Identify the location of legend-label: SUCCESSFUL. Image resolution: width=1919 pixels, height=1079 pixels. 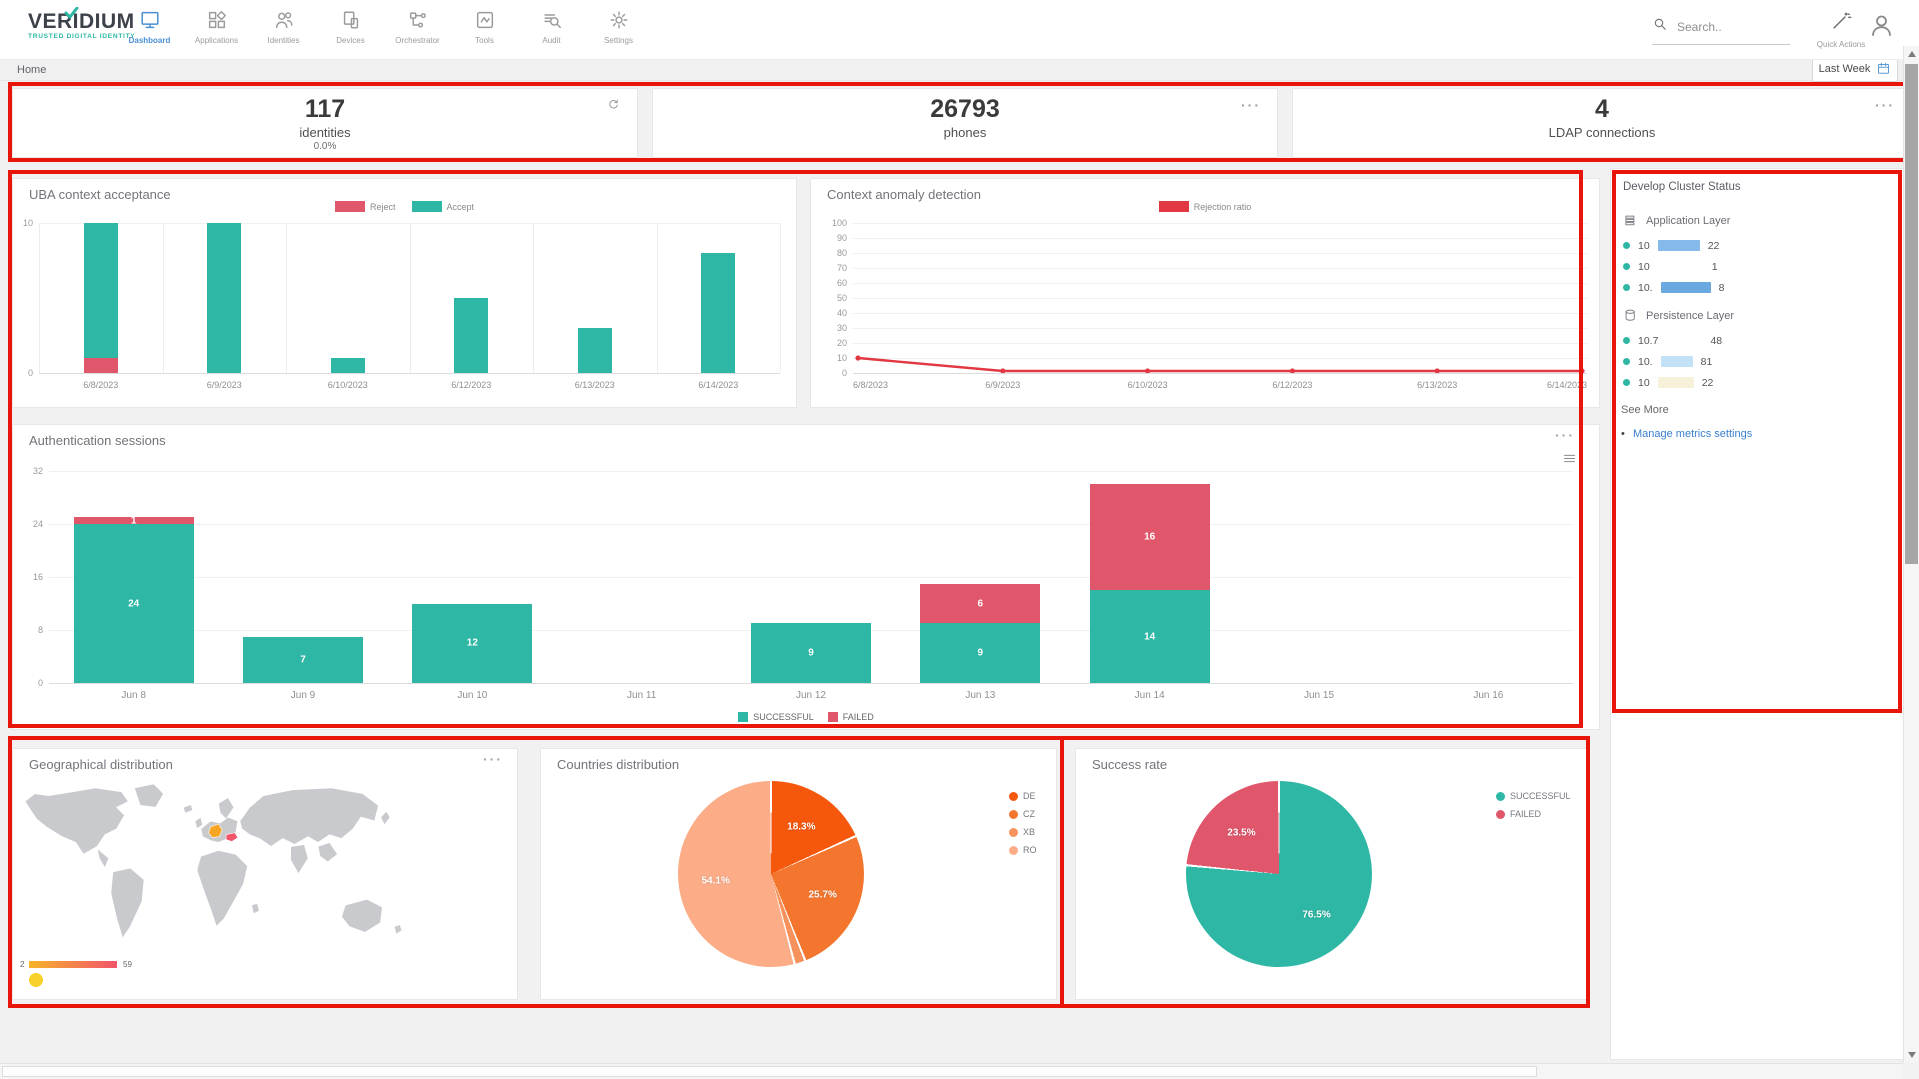
(1540, 796).